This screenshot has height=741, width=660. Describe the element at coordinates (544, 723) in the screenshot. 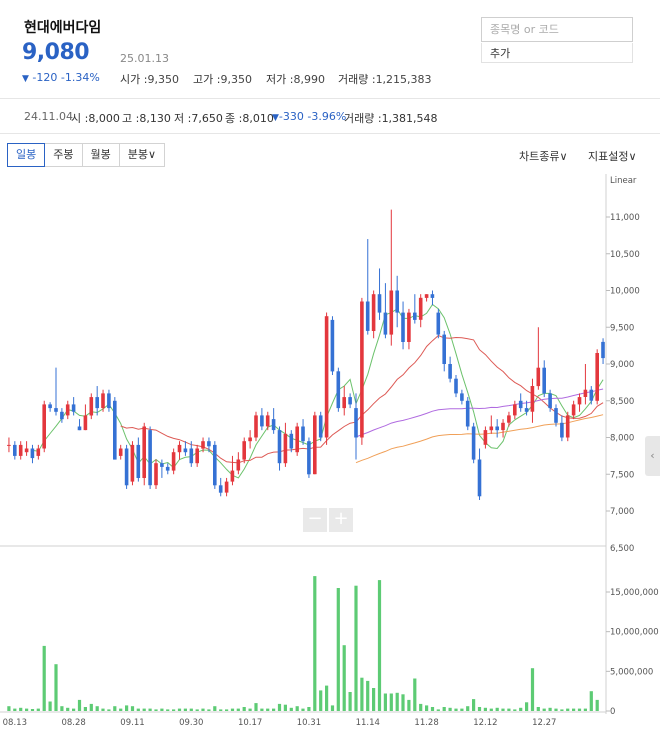

I see `x-tick-label: 12.27` at that location.